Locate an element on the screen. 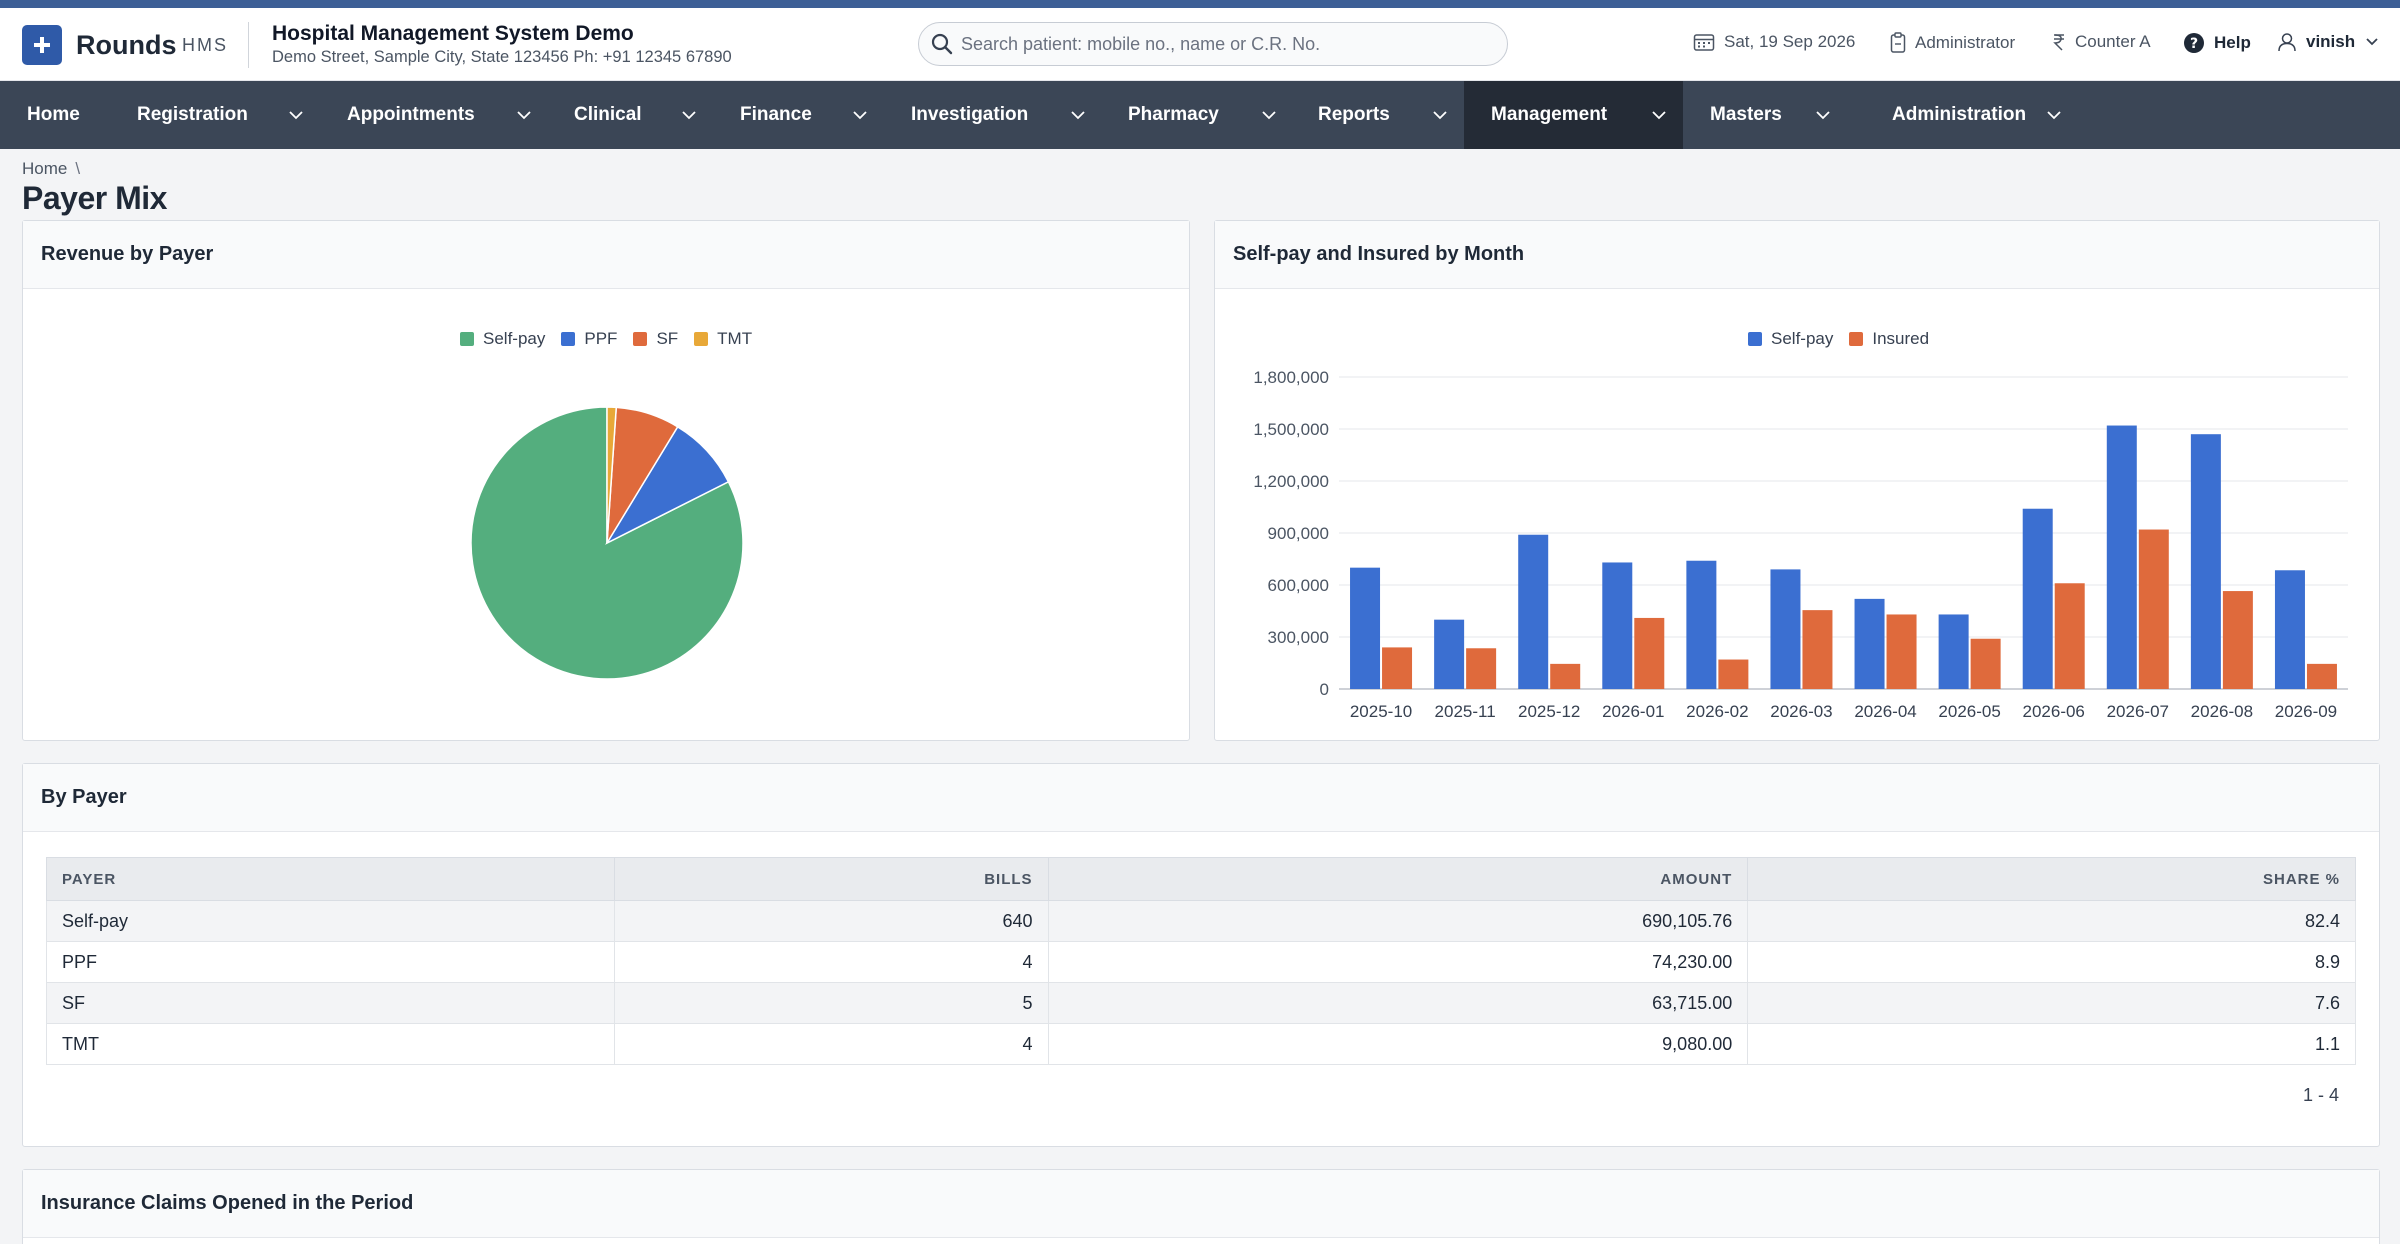 The image size is (2400, 1244). cell-bills: 640 is located at coordinates (831, 921).